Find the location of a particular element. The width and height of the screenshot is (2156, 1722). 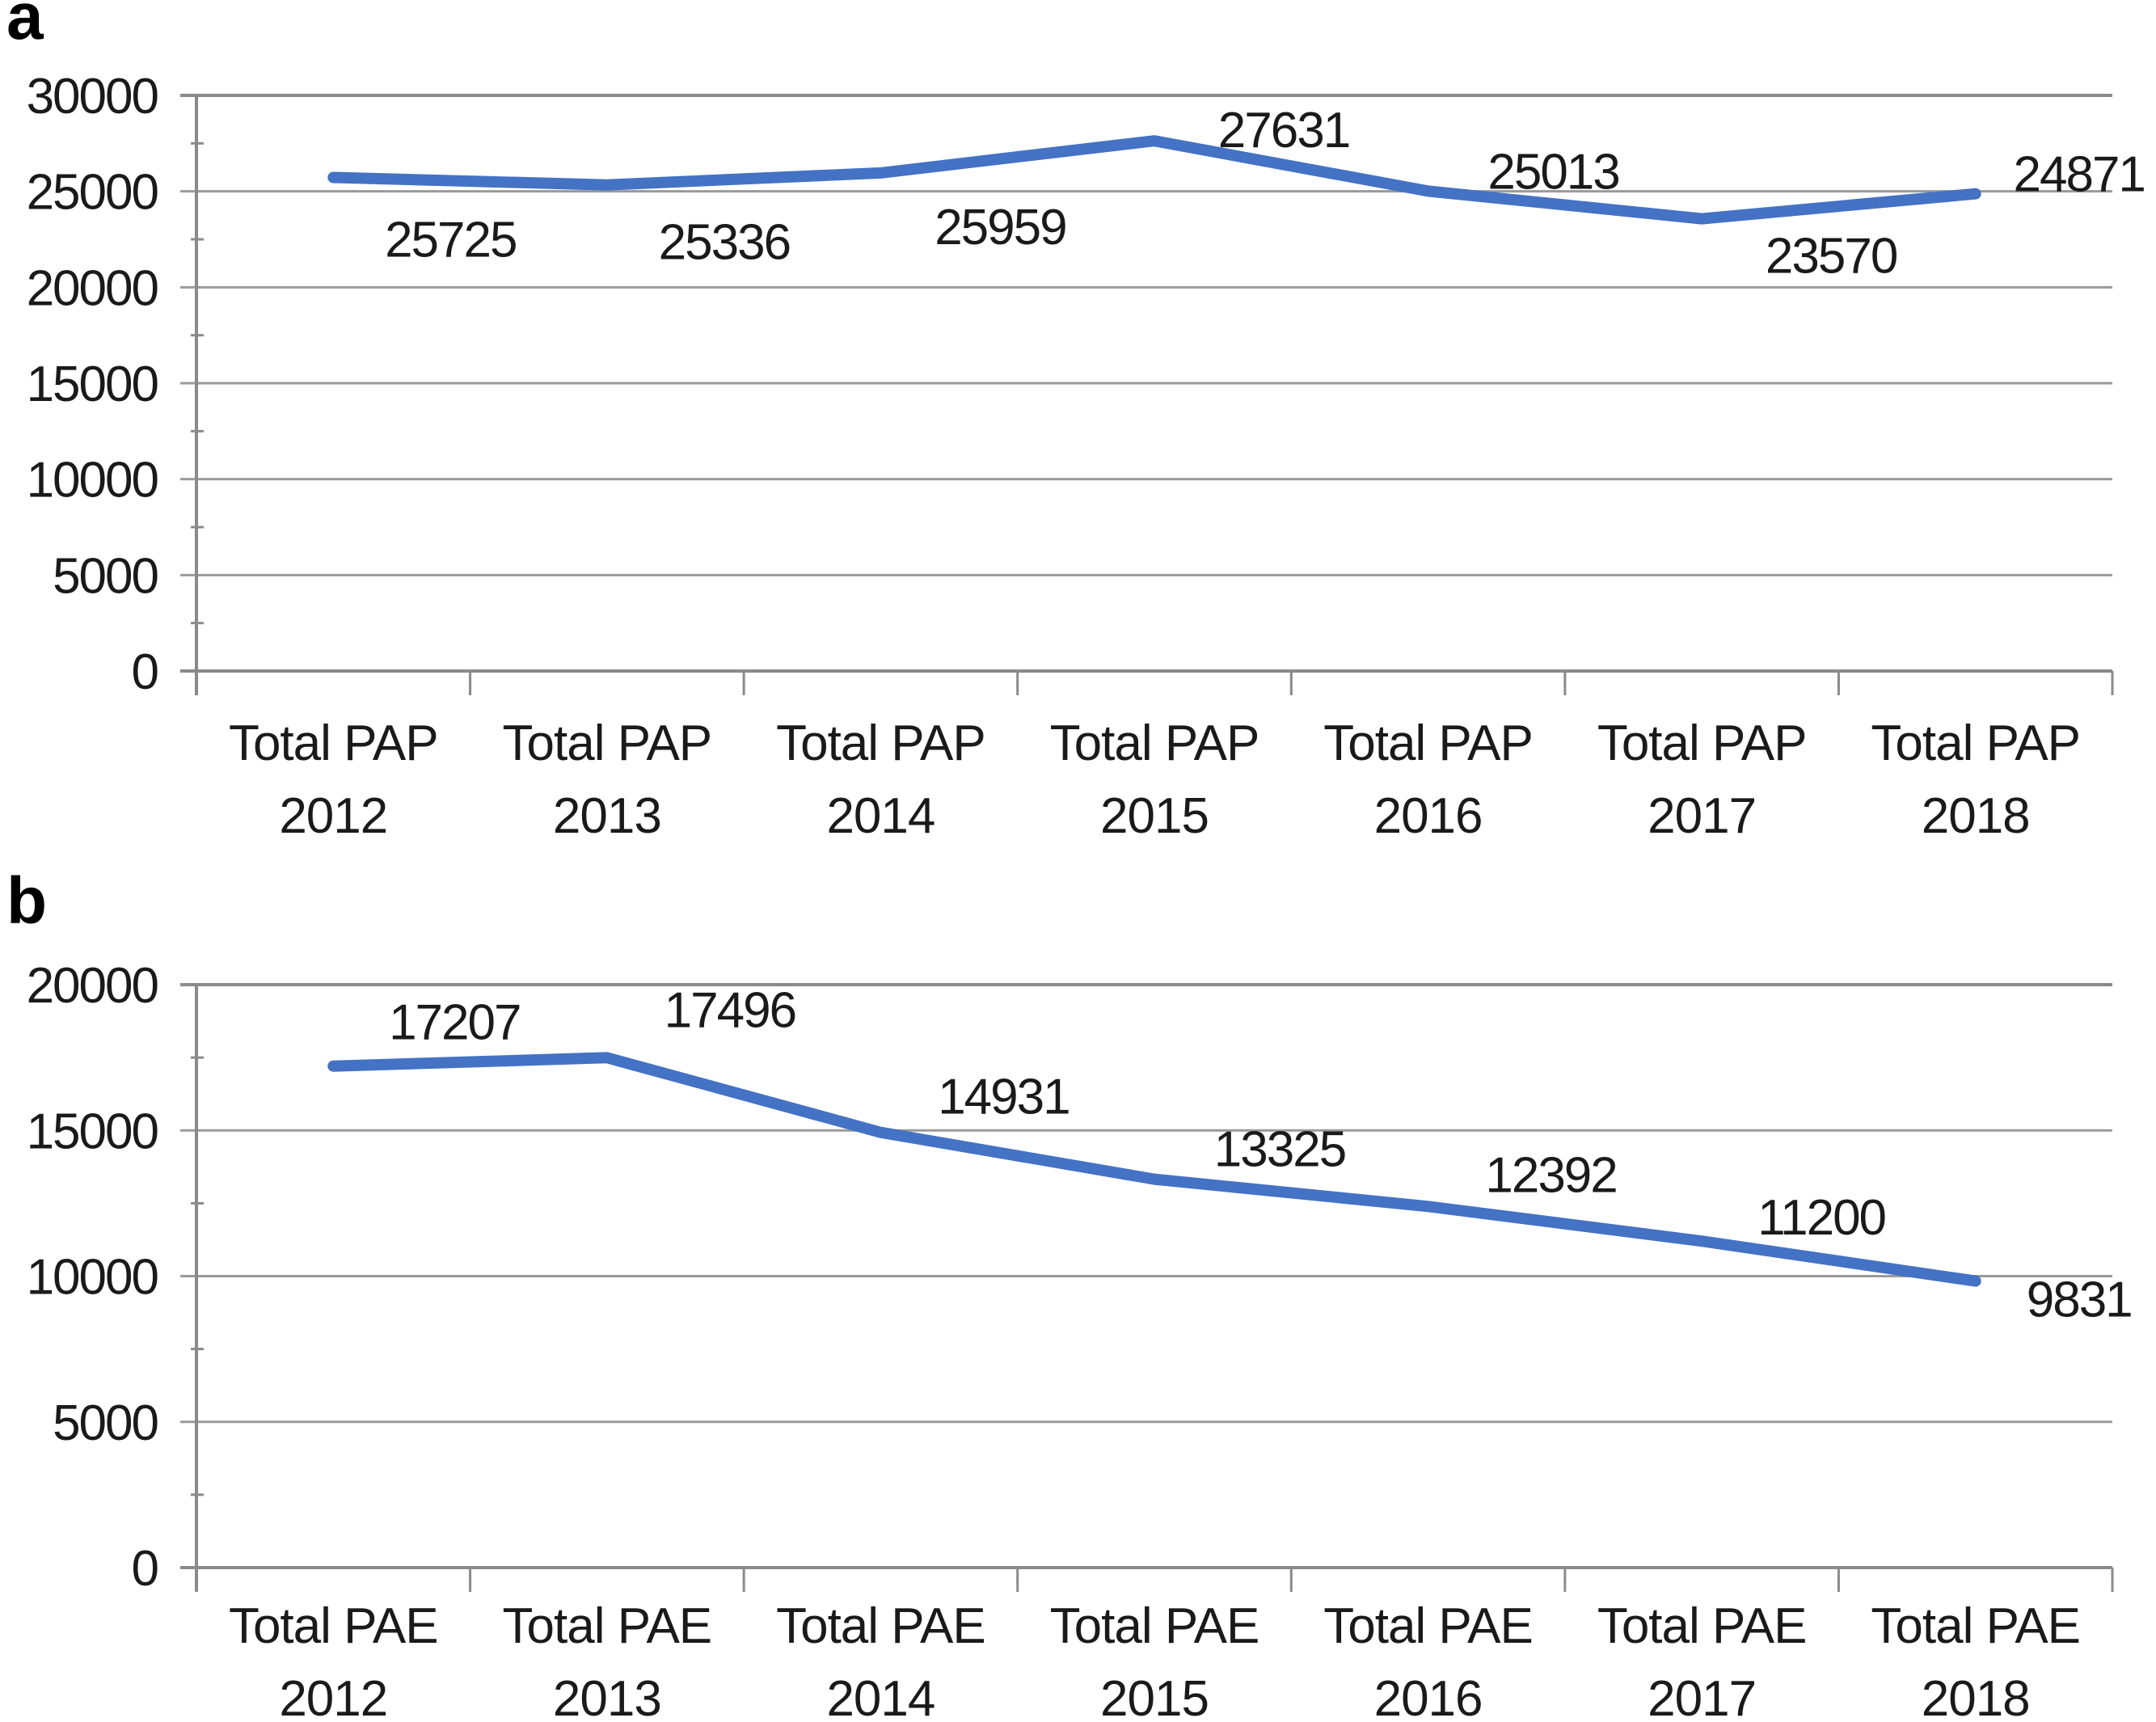

series-line-total-pap is located at coordinates (1154, 180).